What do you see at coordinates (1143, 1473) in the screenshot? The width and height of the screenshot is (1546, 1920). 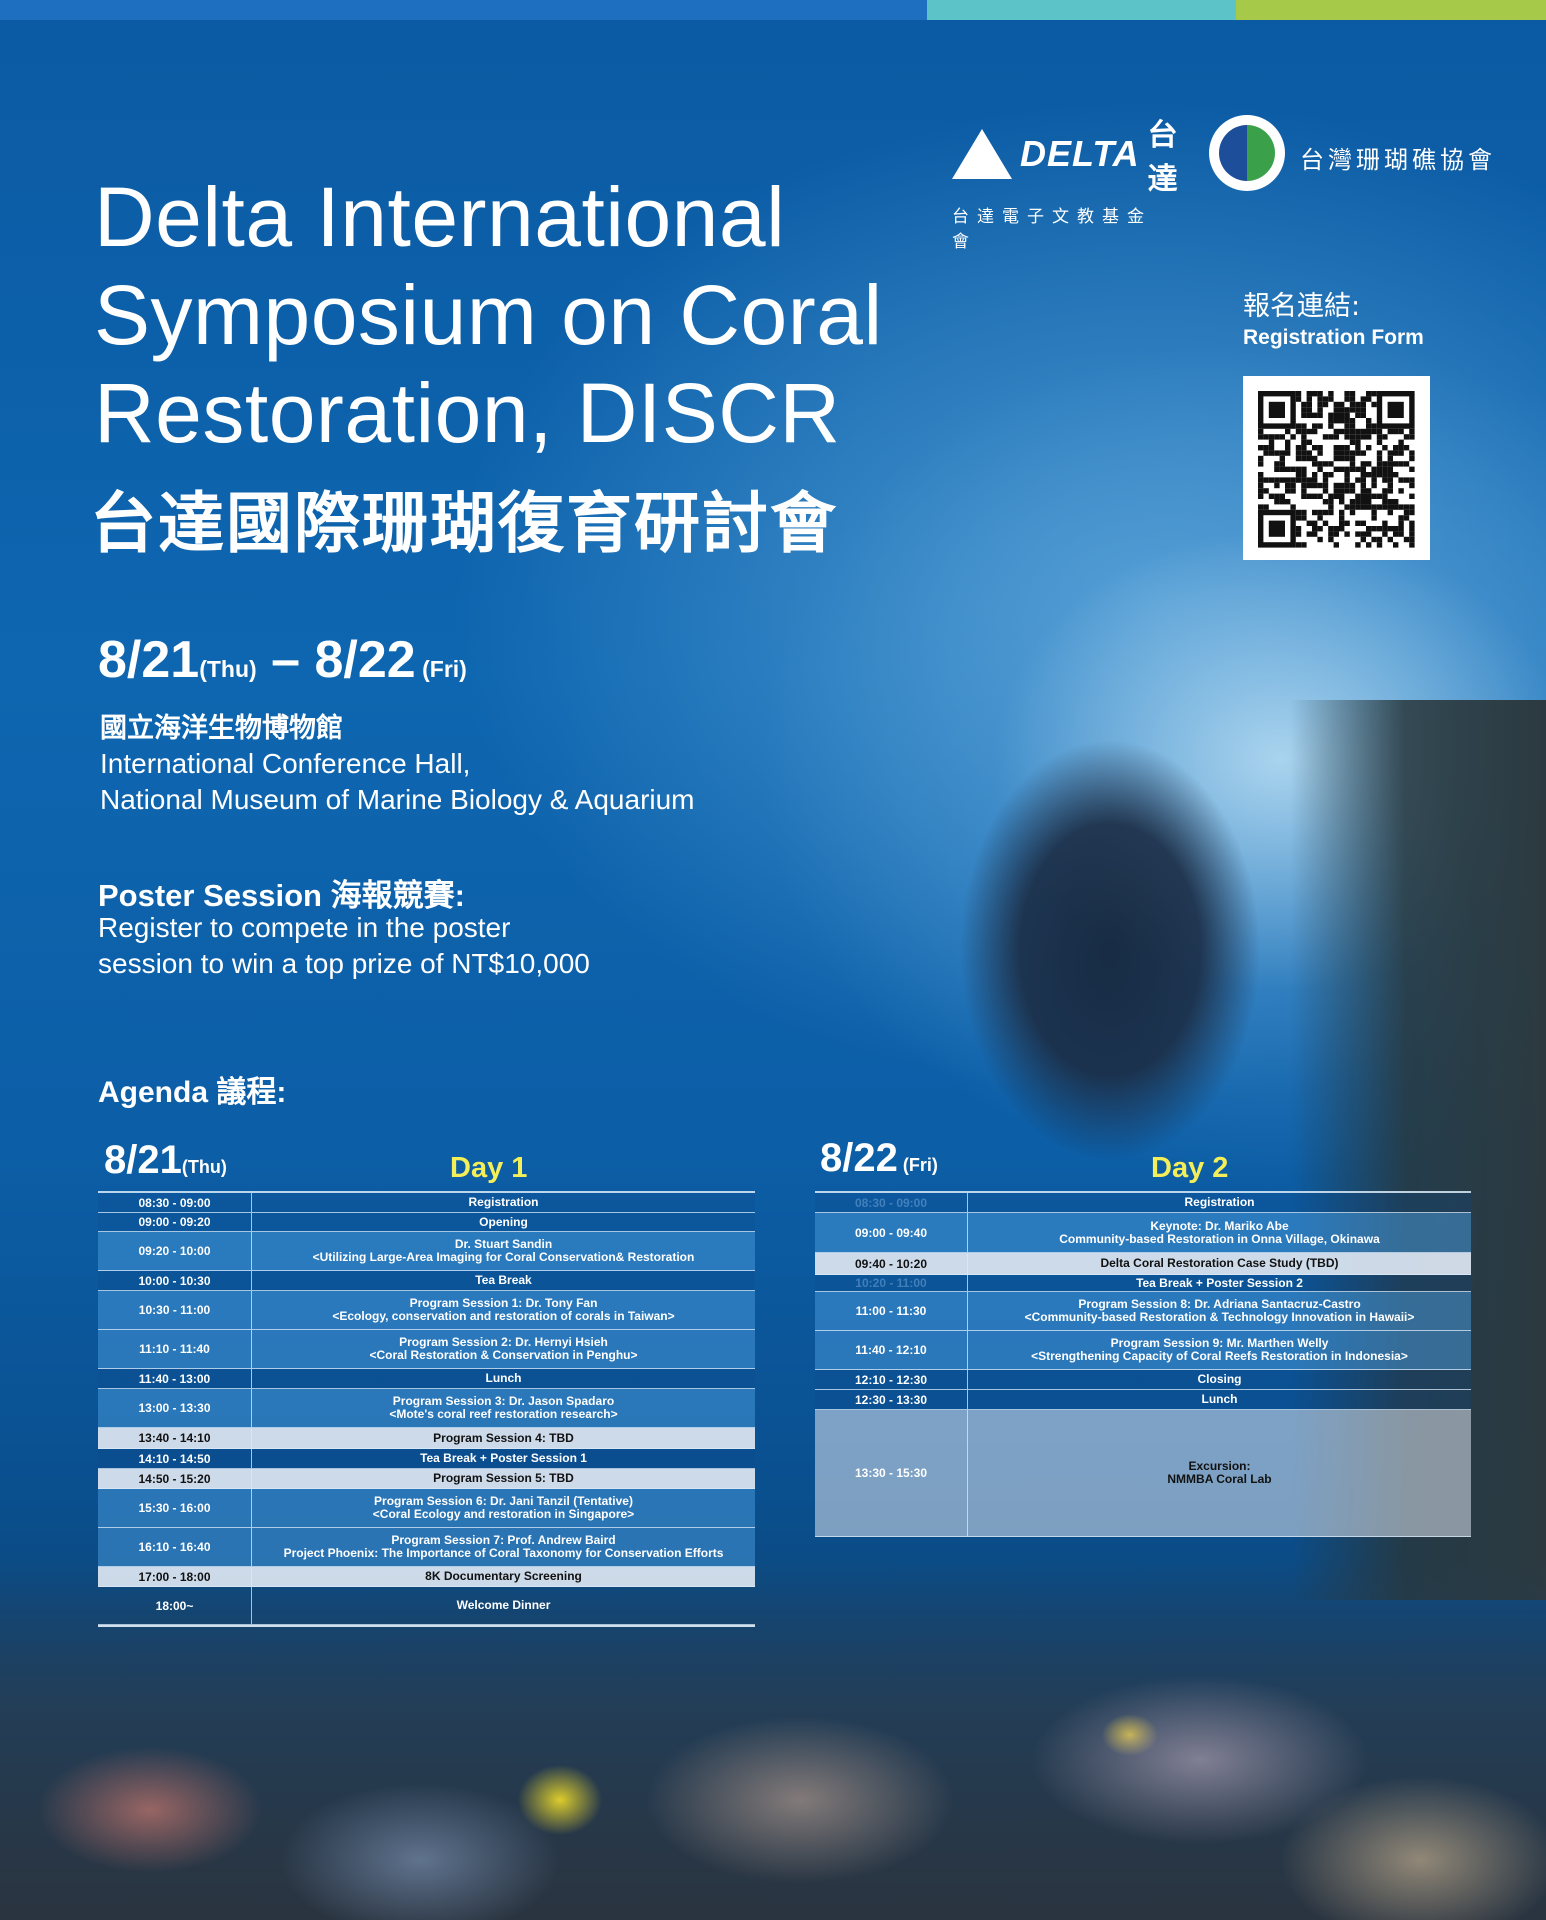 I see `agenda-row: 13:30 - 15:30 Excursion: NMMBA Coral Lab` at bounding box center [1143, 1473].